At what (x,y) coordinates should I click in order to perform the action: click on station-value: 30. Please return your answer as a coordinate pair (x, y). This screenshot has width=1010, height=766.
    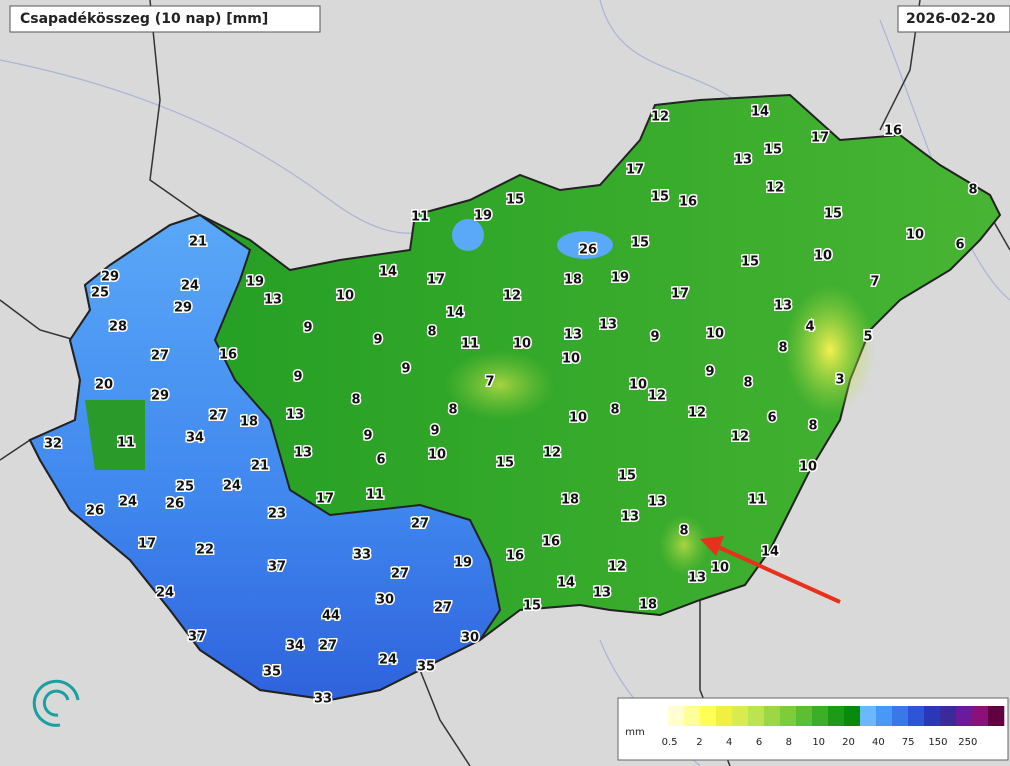
    Looking at the image, I should click on (385, 600).